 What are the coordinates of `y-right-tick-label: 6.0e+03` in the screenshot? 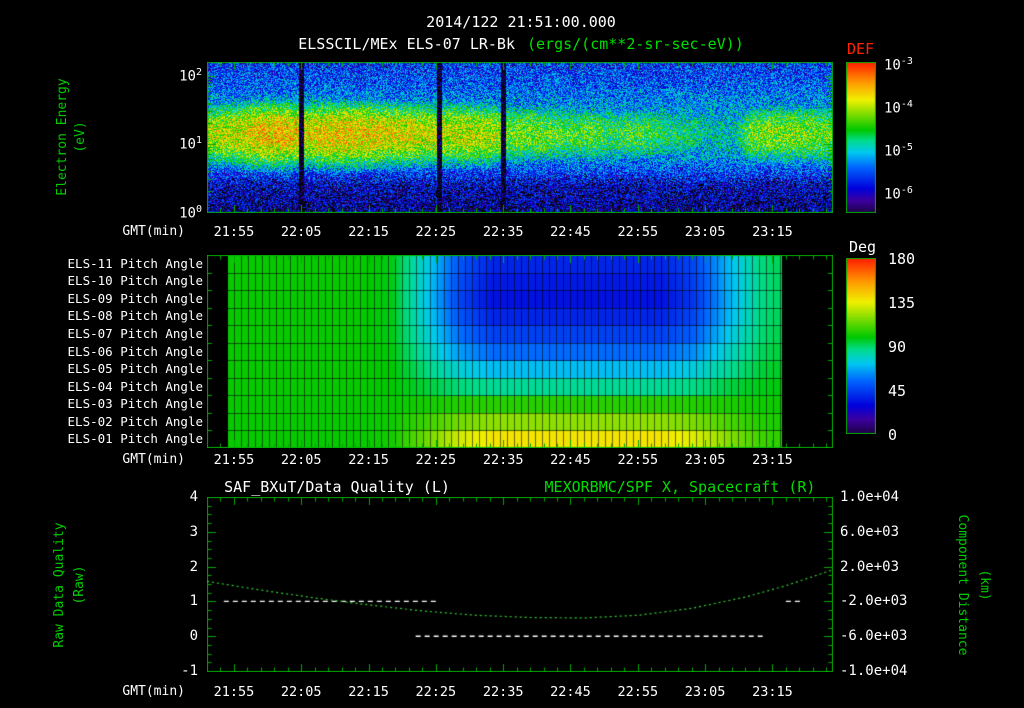 It's located at (870, 531).